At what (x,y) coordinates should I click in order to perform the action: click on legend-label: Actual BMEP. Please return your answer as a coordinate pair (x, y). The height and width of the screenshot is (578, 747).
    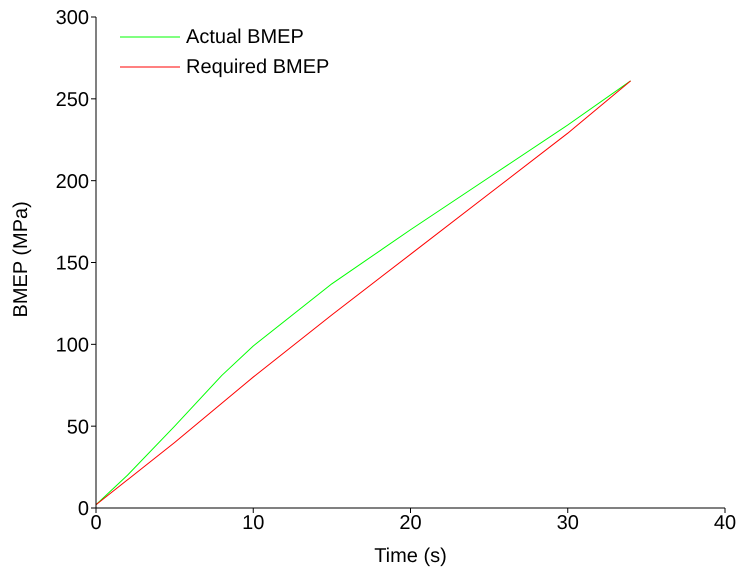
    Looking at the image, I should click on (245, 37).